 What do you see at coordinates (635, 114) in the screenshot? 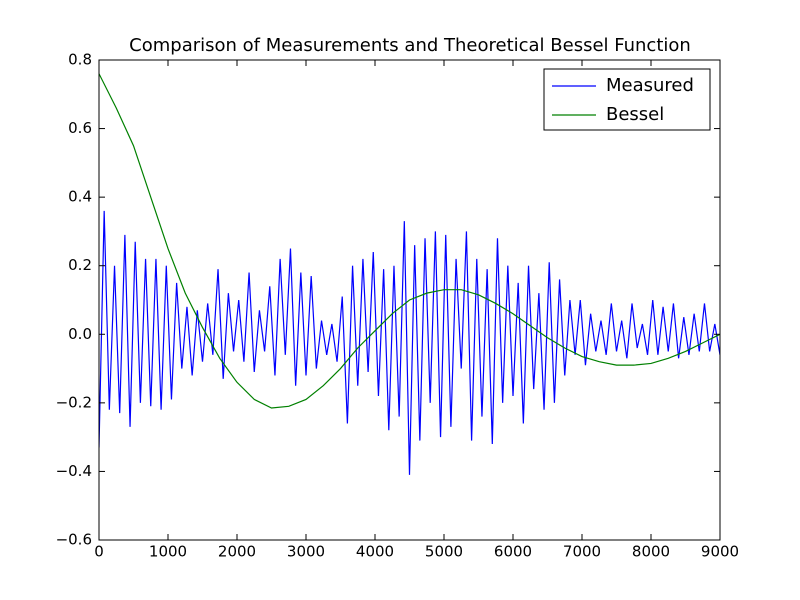
I see `legend-label: Bessel` at bounding box center [635, 114].